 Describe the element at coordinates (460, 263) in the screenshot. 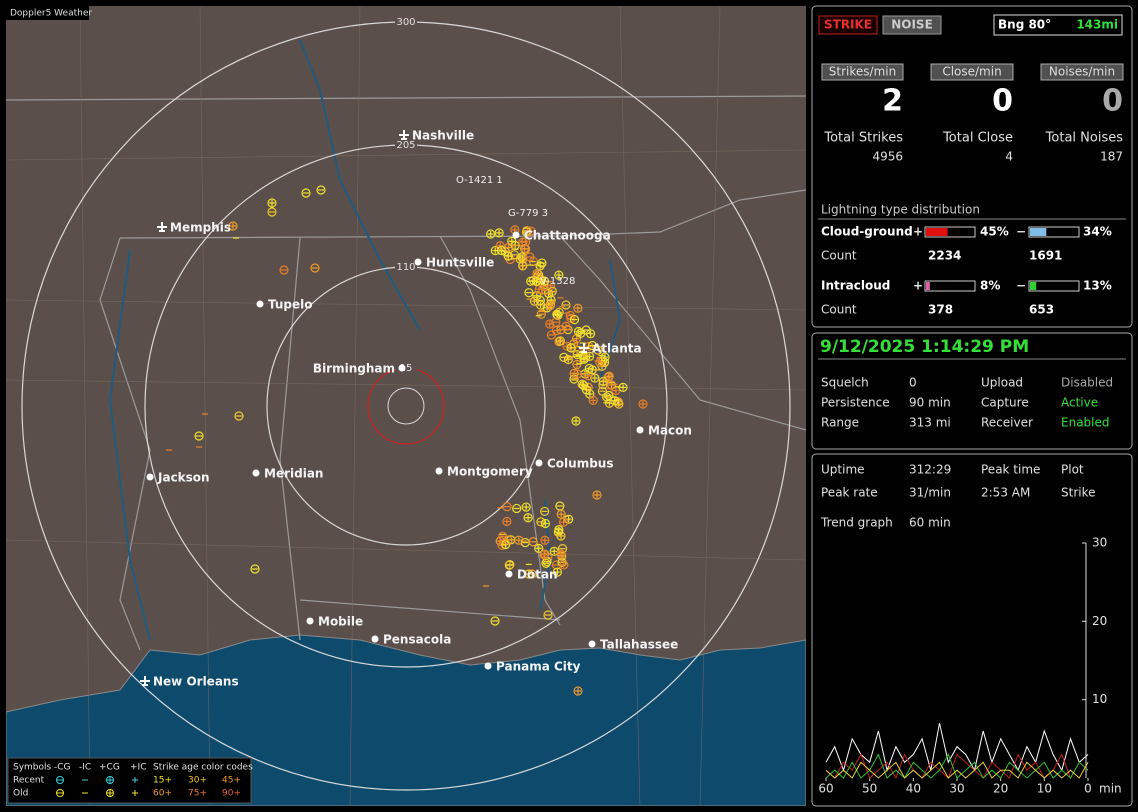

I see `city-label: Huntsville` at that location.